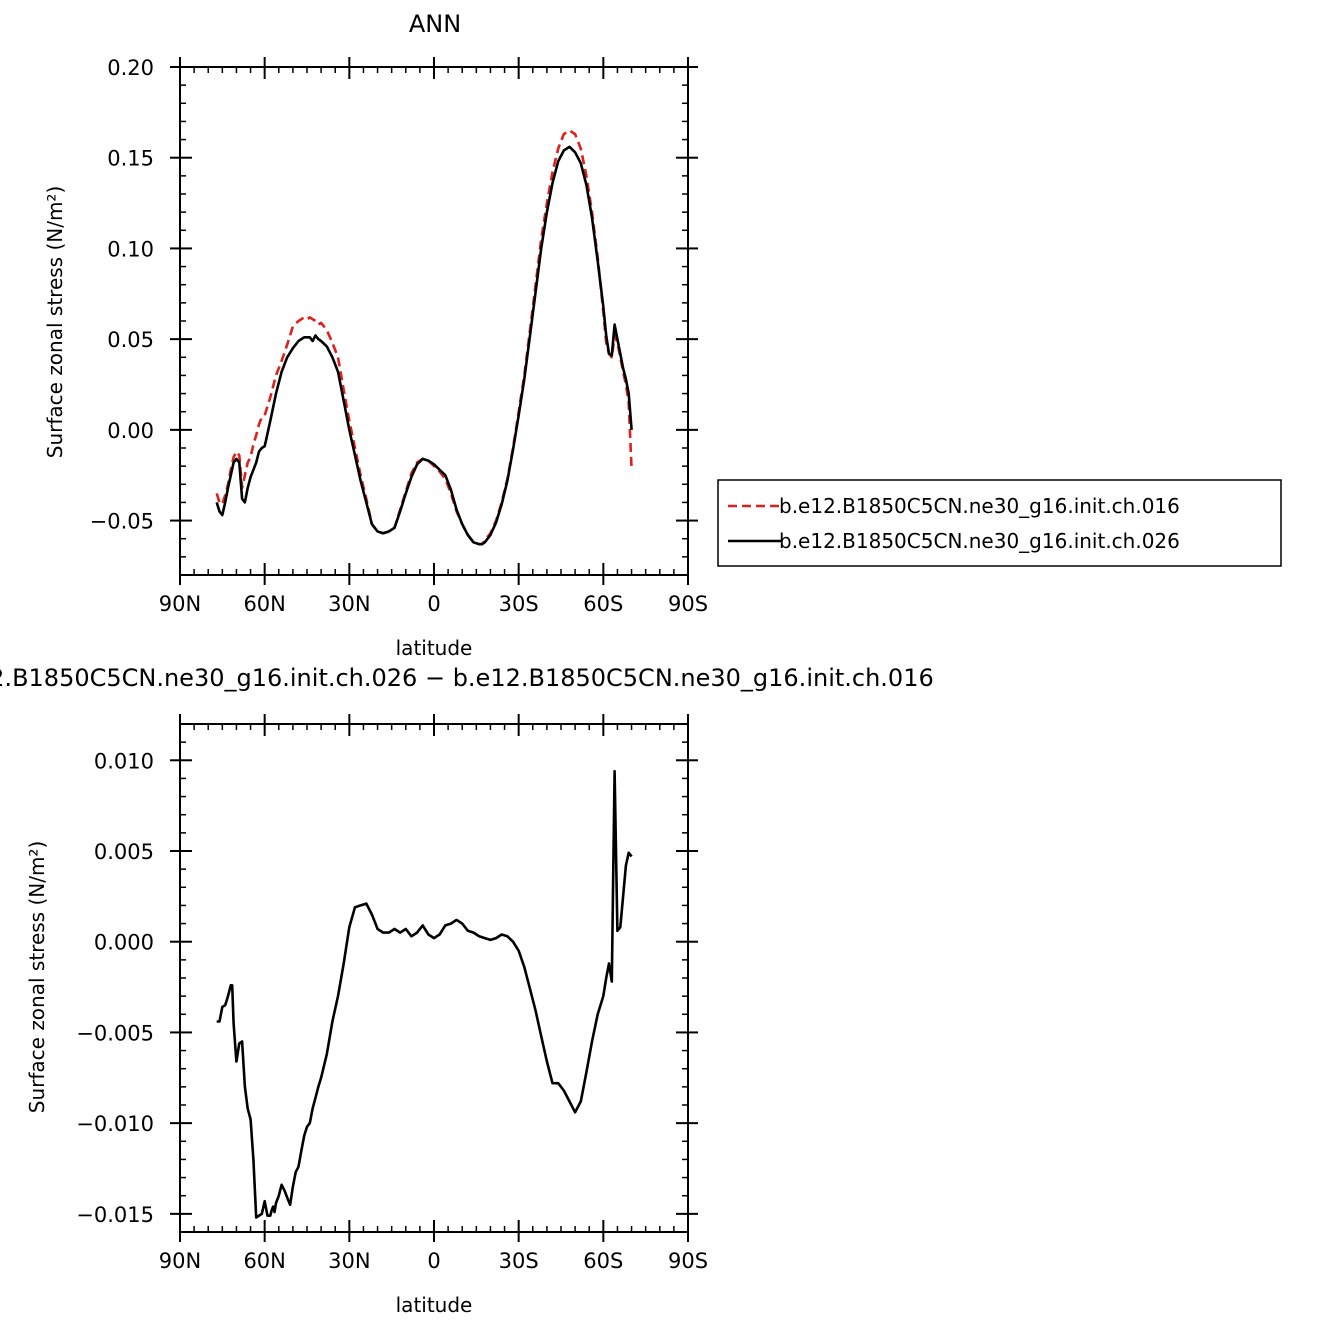 This screenshot has height=1325, width=1322. What do you see at coordinates (435, 24) in the screenshot?
I see `top-chart-title: ANN` at bounding box center [435, 24].